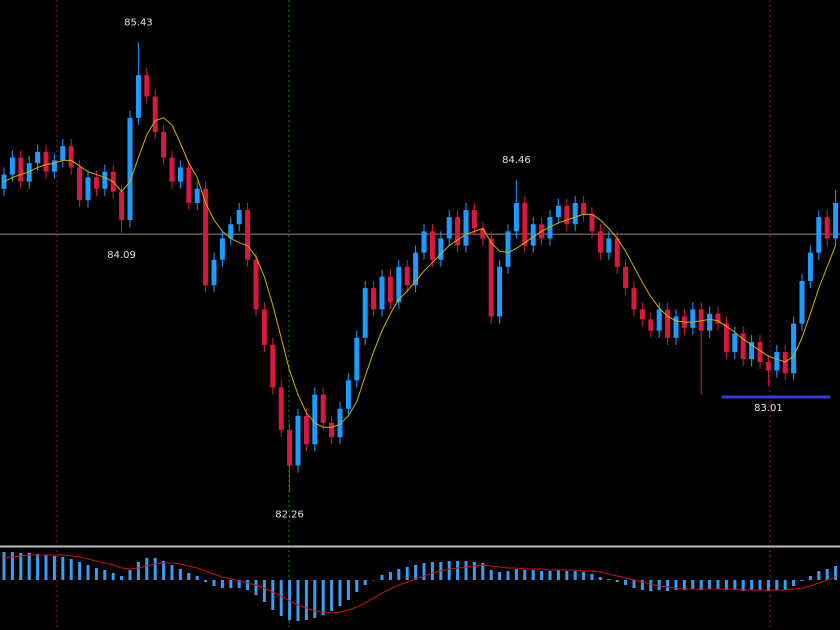 The width and height of the screenshot is (840, 630). Describe the element at coordinates (420, 586) in the screenshot. I see `macd-panel` at that location.